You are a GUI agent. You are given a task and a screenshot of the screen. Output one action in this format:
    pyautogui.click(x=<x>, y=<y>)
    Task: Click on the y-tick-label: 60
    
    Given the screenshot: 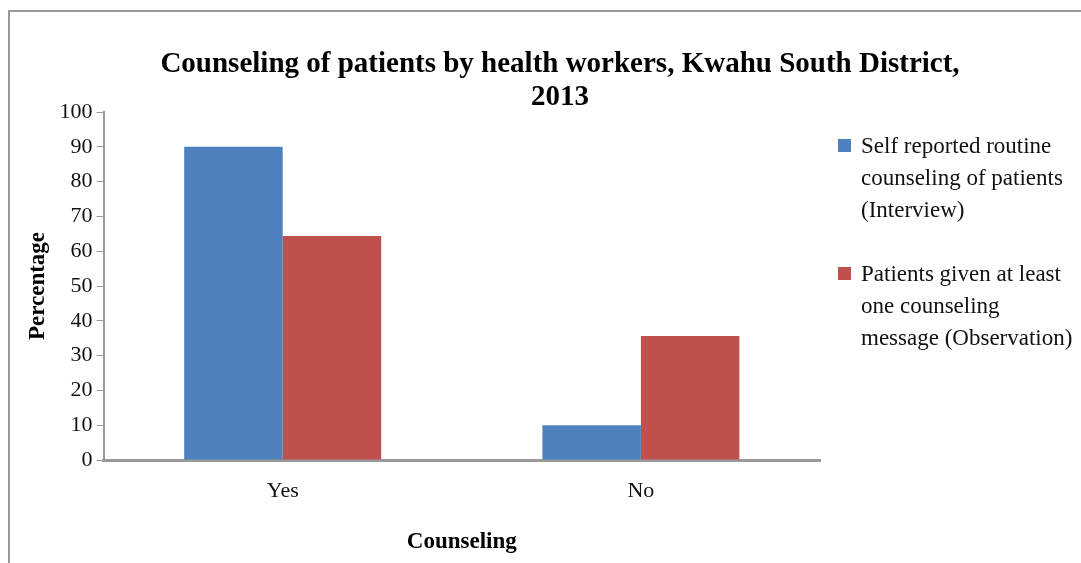 What is the action you would take?
    pyautogui.click(x=81, y=249)
    